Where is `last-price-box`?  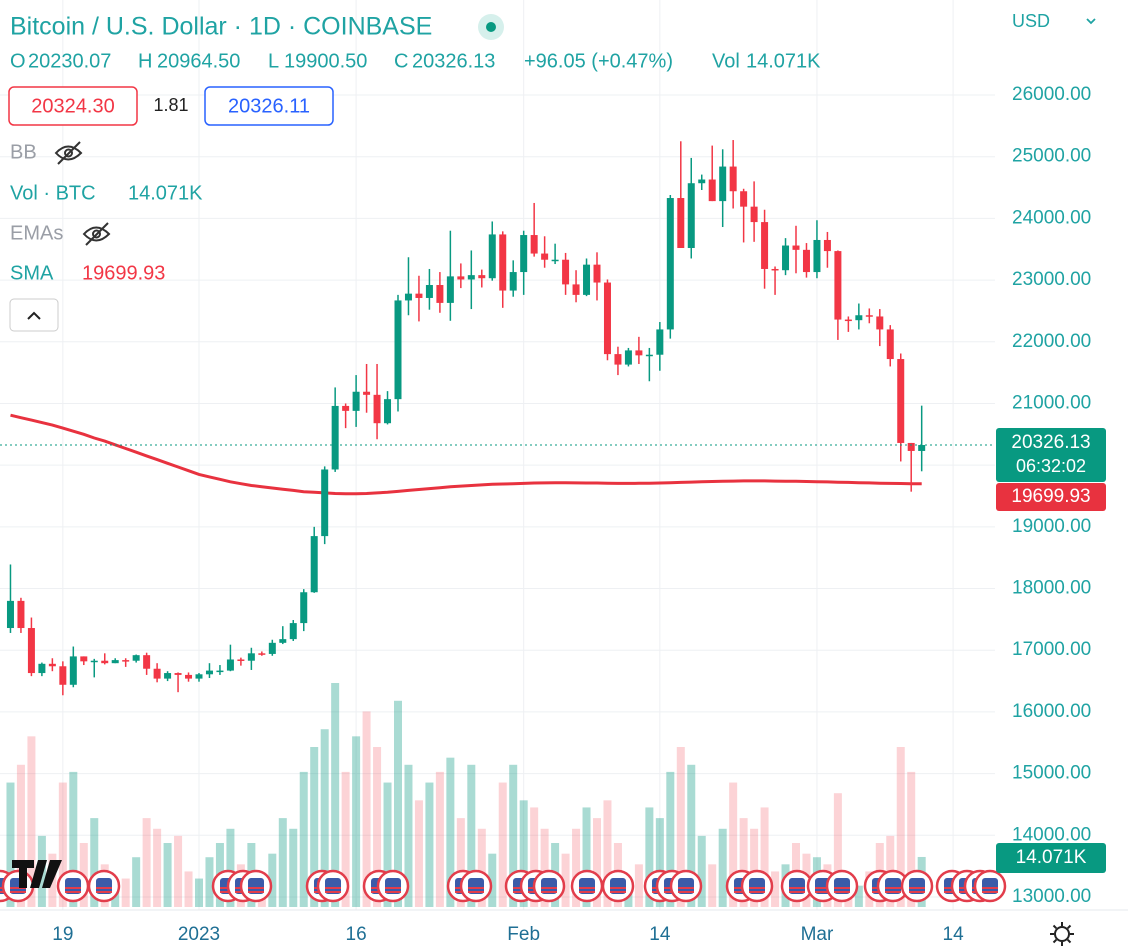 last-price-box is located at coordinates (1051, 455).